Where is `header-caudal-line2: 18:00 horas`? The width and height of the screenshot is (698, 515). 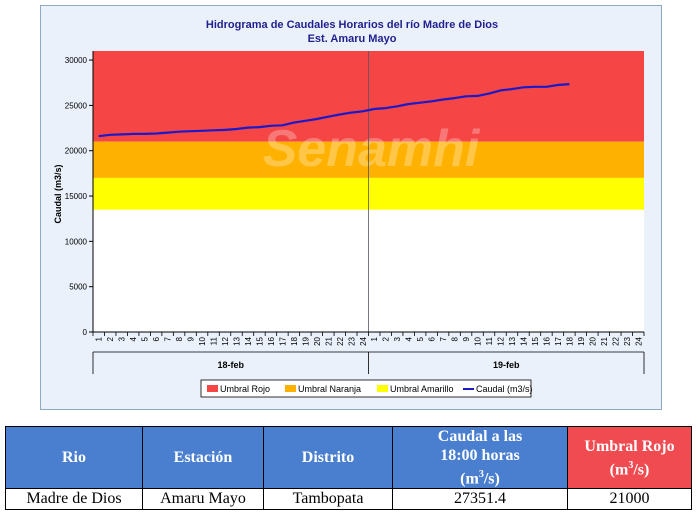 header-caudal-line2: 18:00 horas is located at coordinates (480, 455).